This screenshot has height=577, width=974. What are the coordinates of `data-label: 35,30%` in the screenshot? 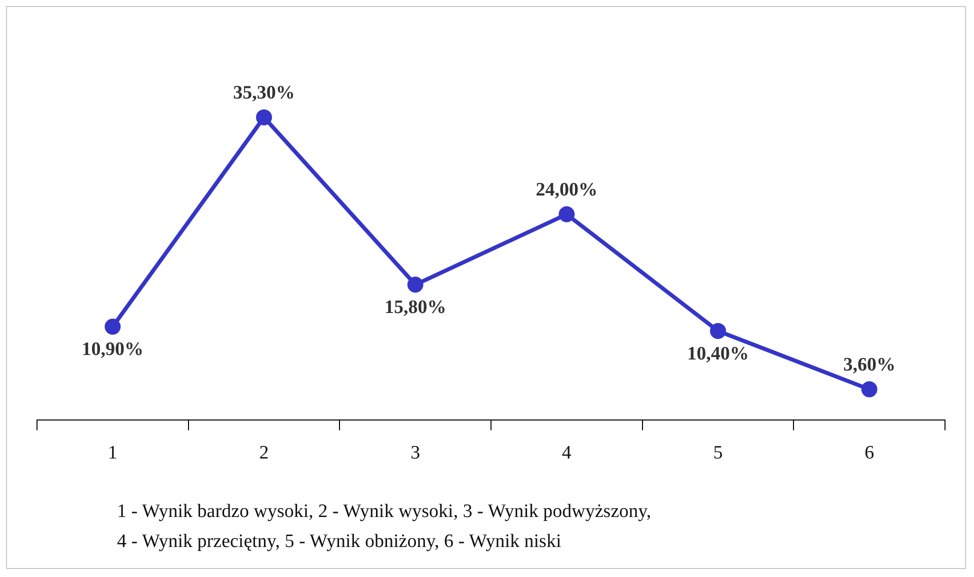 It's located at (264, 93).